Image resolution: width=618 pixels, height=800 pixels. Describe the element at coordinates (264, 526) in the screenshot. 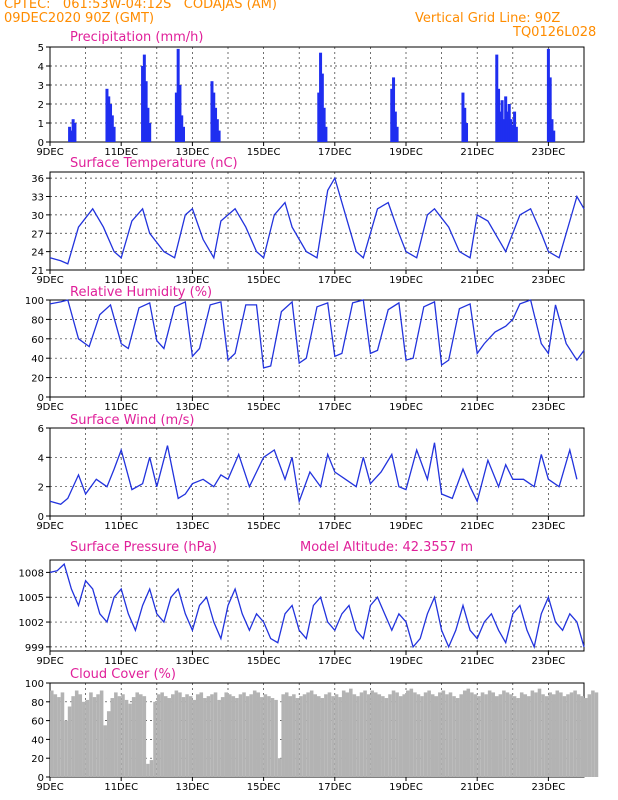

I see `surface-wind-m-s-xtick-label: 15DEC` at that location.